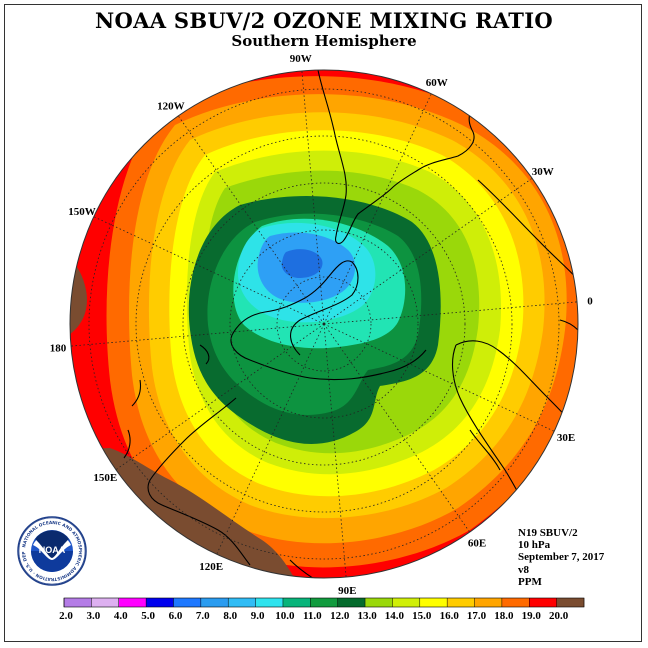  I want to click on field-brown-west, so click(78, 295).